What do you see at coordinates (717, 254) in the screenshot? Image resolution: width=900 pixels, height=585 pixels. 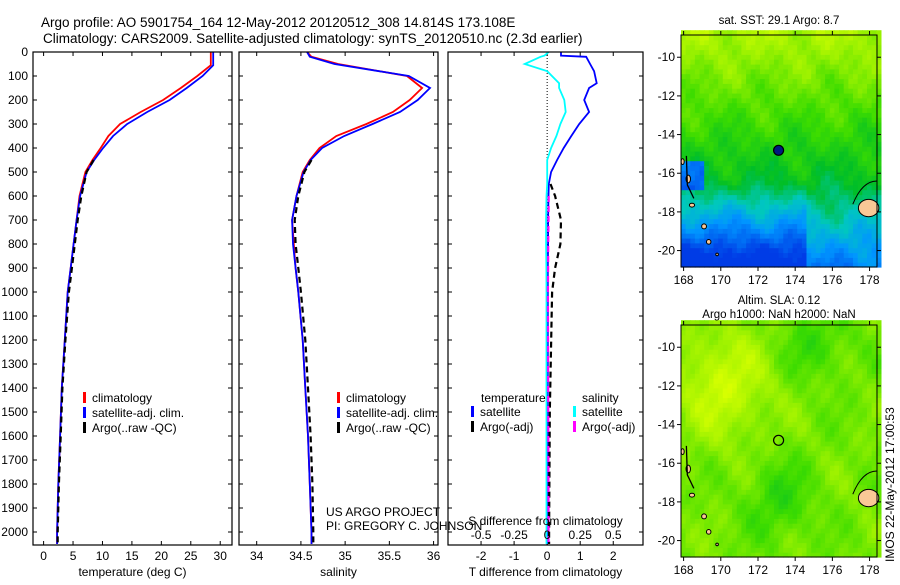 I see `island` at bounding box center [717, 254].